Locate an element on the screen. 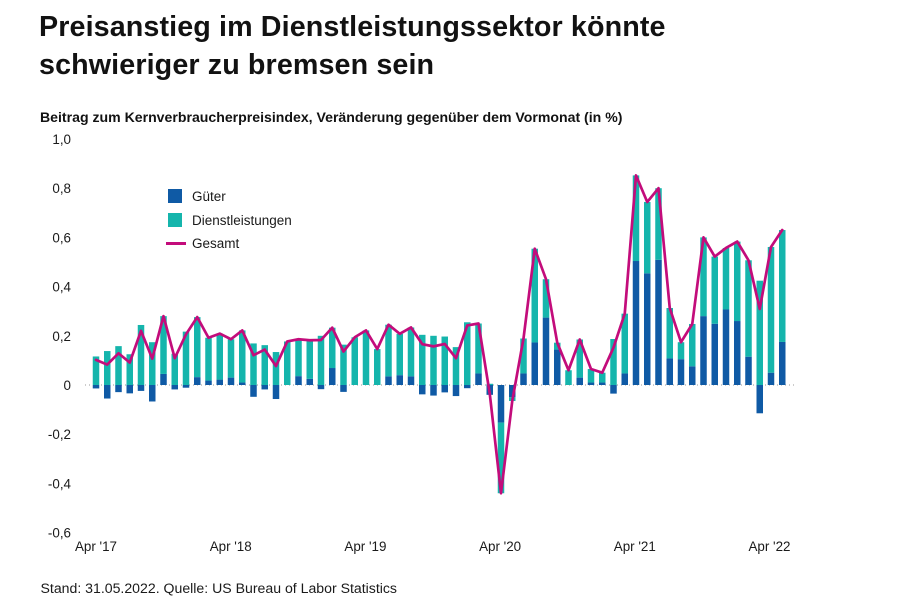  svg-text: 0 is located at coordinates (67, 385).